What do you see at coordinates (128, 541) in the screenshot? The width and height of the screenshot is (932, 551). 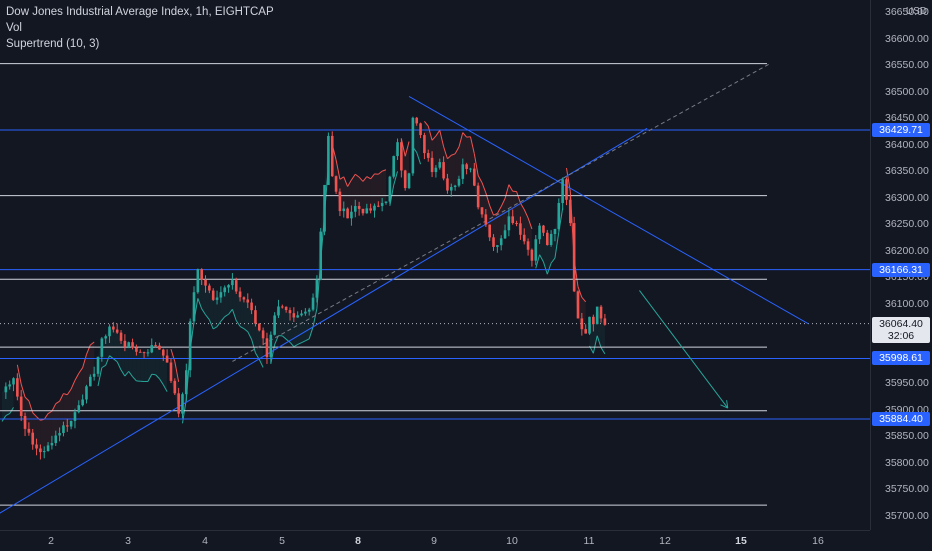 I see `time-tick-label: 3` at bounding box center [128, 541].